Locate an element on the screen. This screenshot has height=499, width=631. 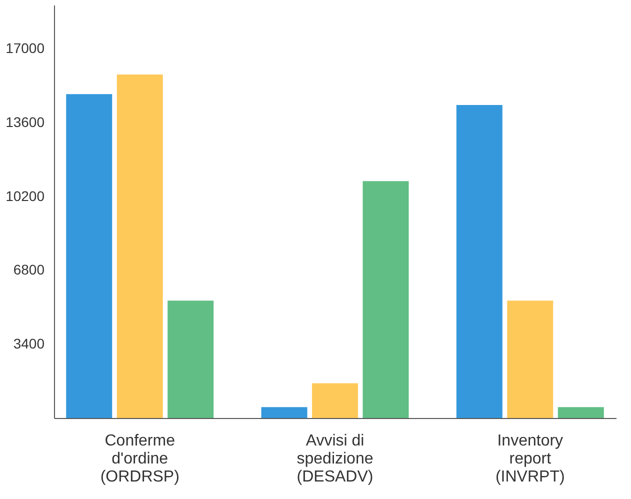
y-tick-label: 3400 is located at coordinates (29, 344).